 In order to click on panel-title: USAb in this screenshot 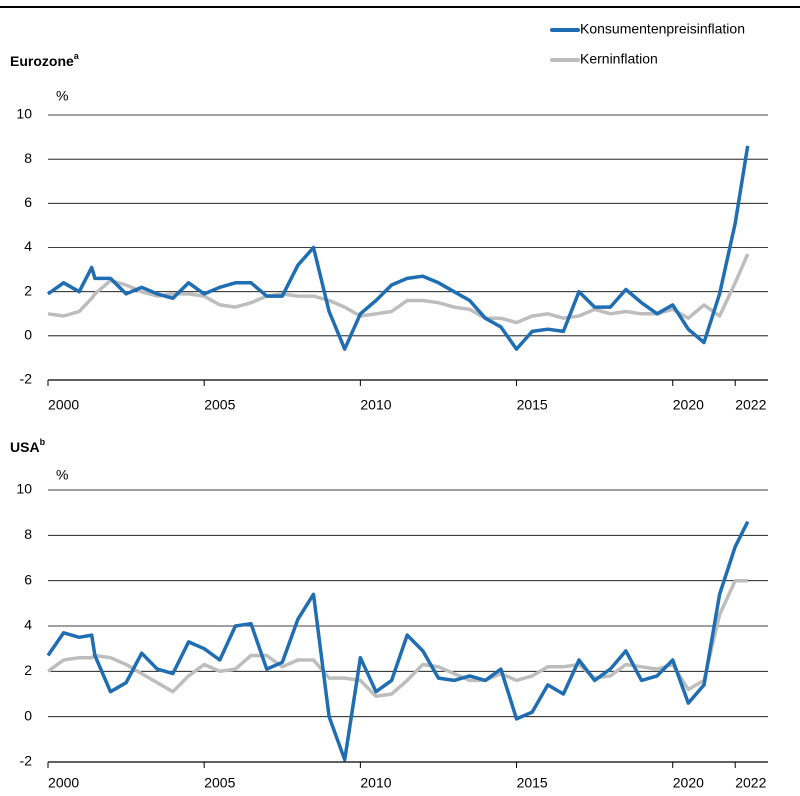, I will do `click(28, 445)`.